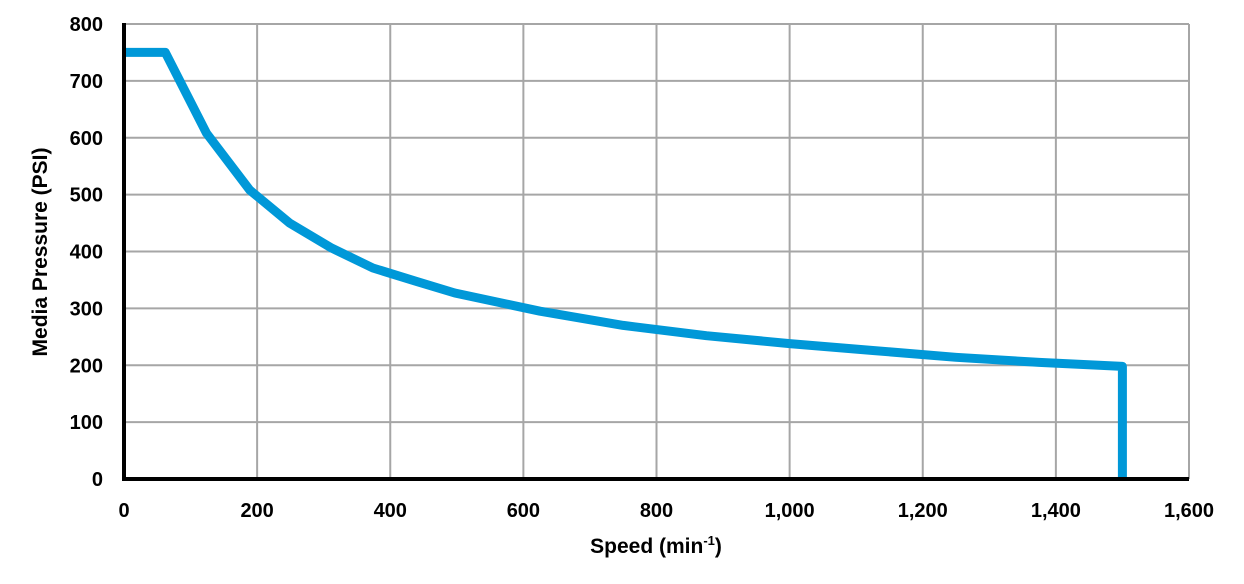 The width and height of the screenshot is (1244, 584). Describe the element at coordinates (790, 511) in the screenshot. I see `x-tick-label: 1,000` at that location.